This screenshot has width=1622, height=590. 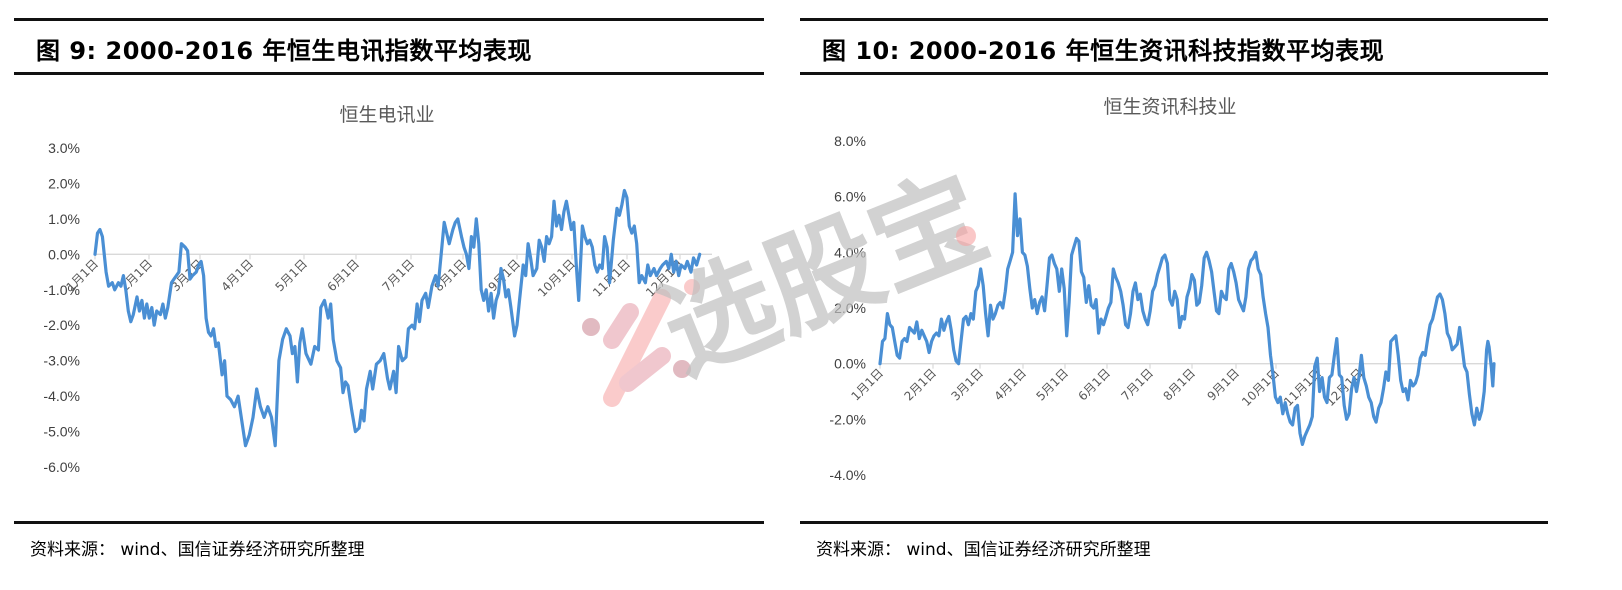 What do you see at coordinates (1137, 385) in the screenshot?
I see `x-axis-tick-label: 7月1日` at bounding box center [1137, 385].